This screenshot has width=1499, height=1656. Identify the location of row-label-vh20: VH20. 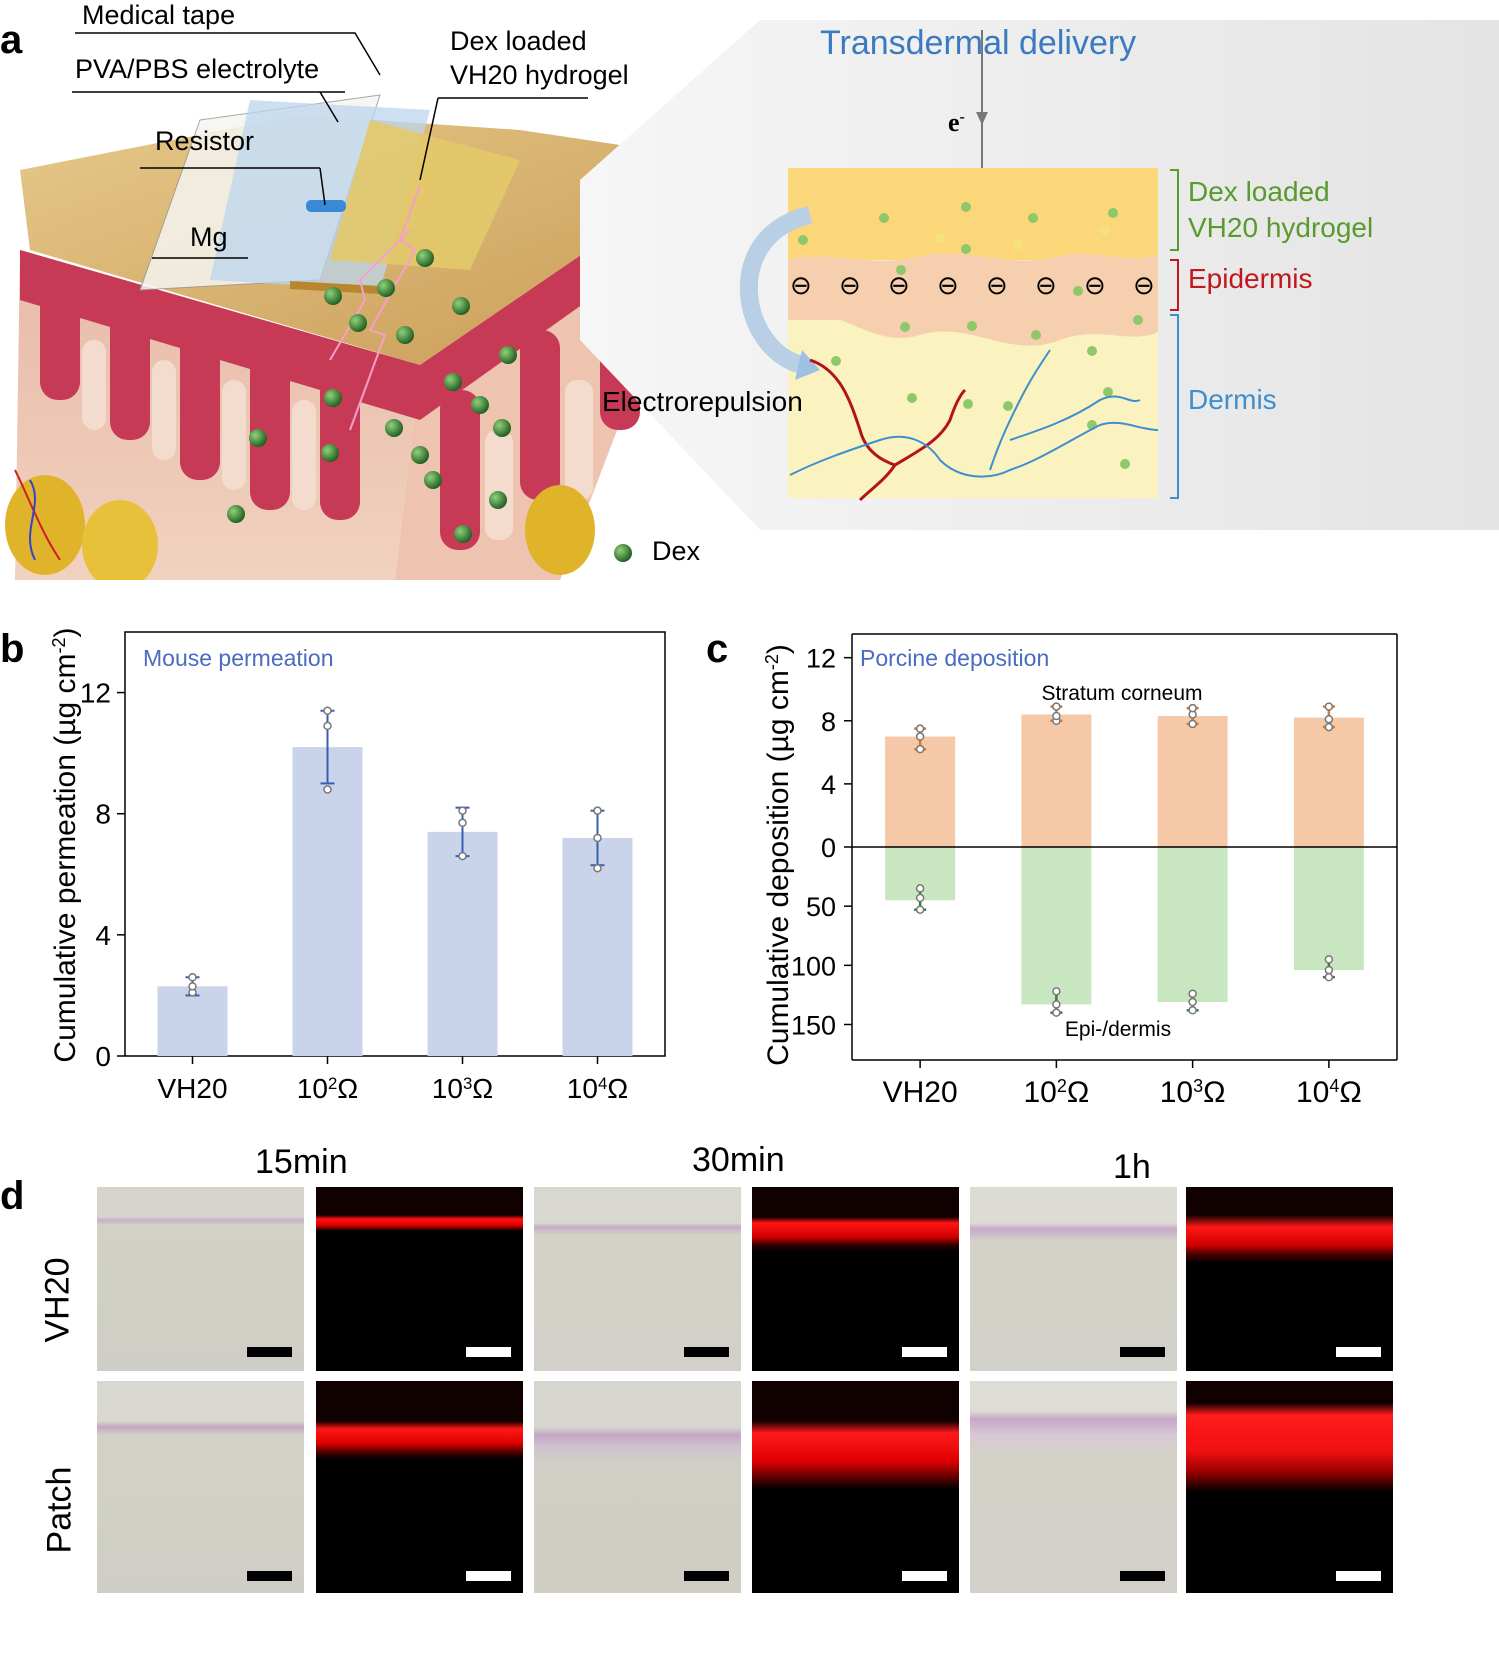
(57, 1300).